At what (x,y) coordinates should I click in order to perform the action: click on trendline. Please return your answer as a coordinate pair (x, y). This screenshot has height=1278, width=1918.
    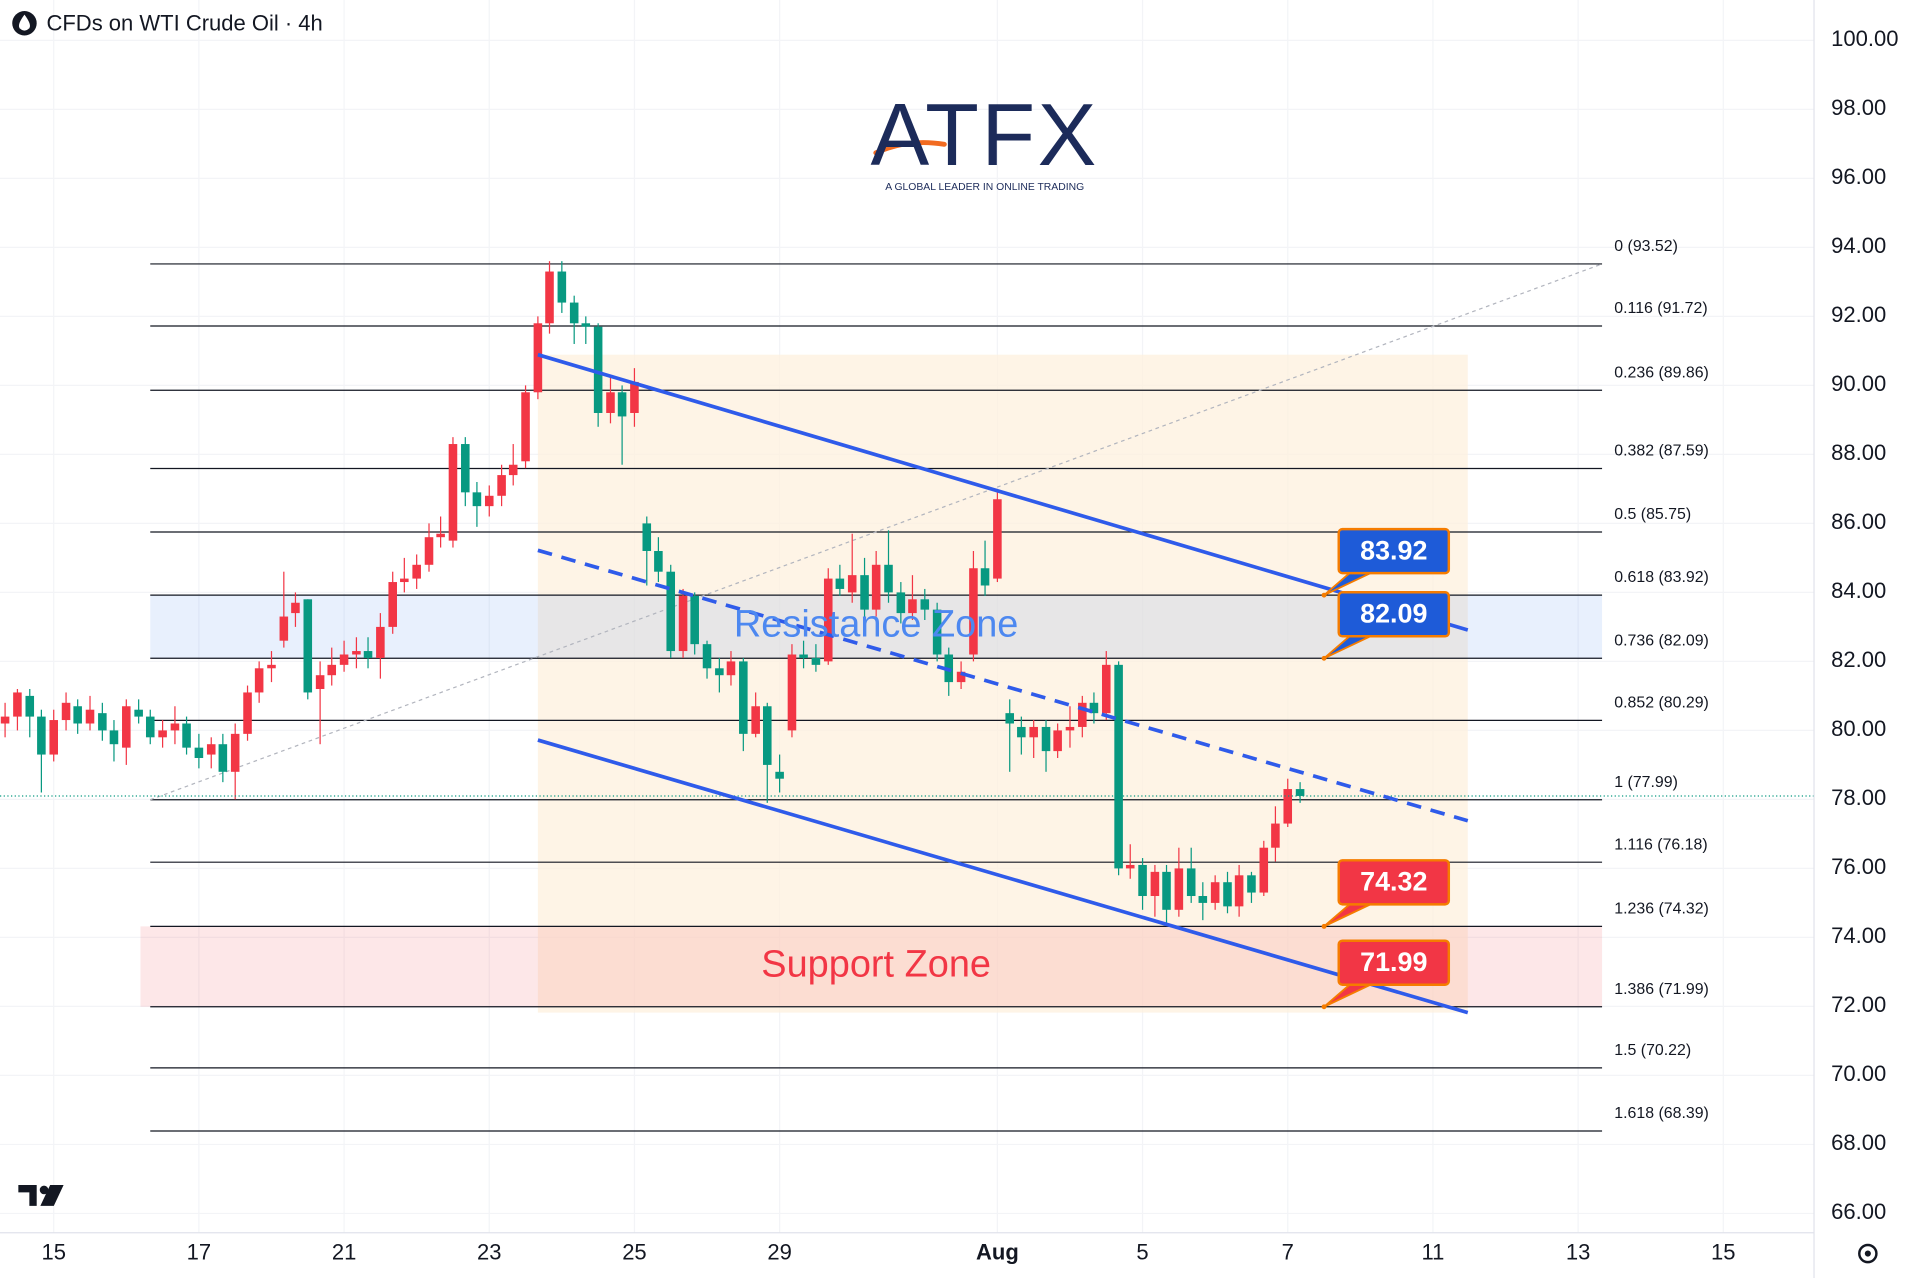
    Looking at the image, I should click on (1003, 685).